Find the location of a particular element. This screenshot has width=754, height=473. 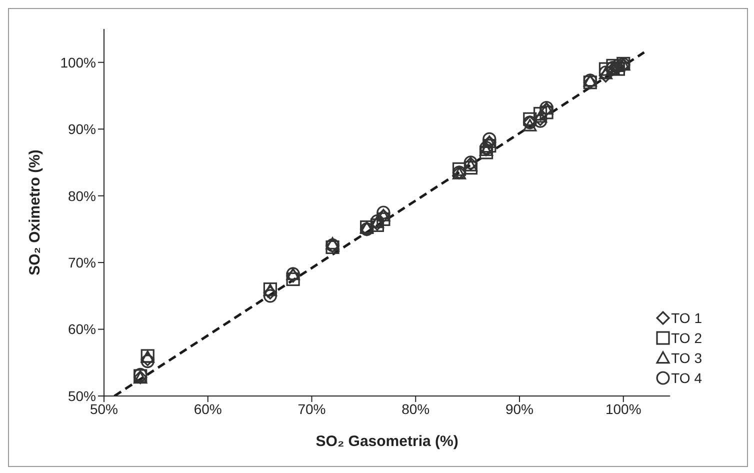

x-tick-label: 100% is located at coordinates (623, 408).